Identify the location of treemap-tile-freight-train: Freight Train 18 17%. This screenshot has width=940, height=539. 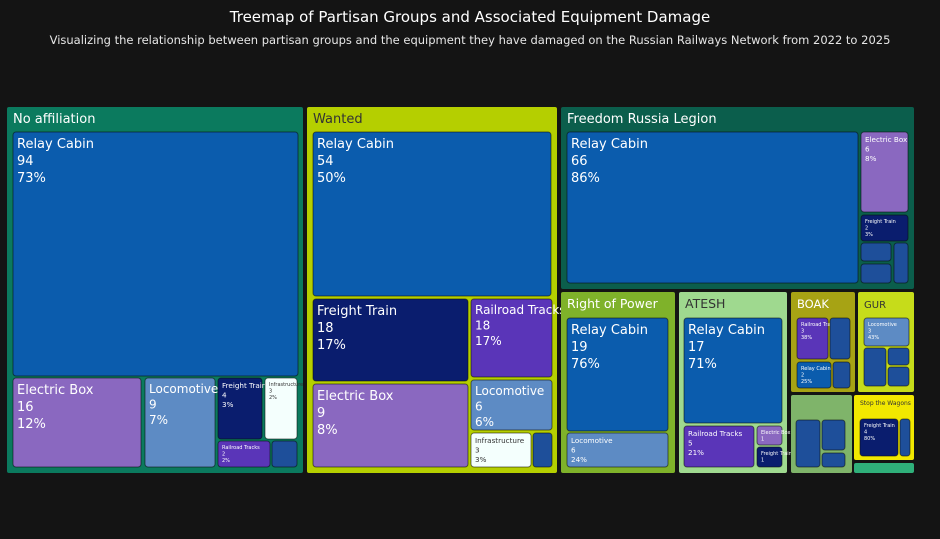
(390, 340).